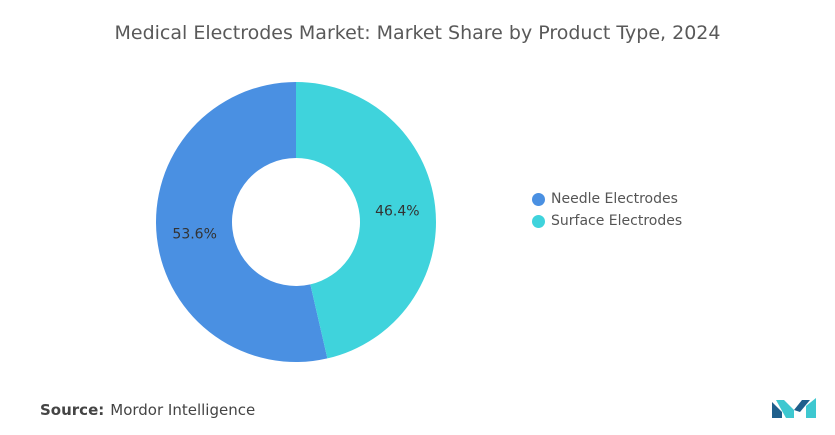 This screenshot has height=435, width=835. I want to click on mordor-intelligence-logo-icon, so click(794, 408).